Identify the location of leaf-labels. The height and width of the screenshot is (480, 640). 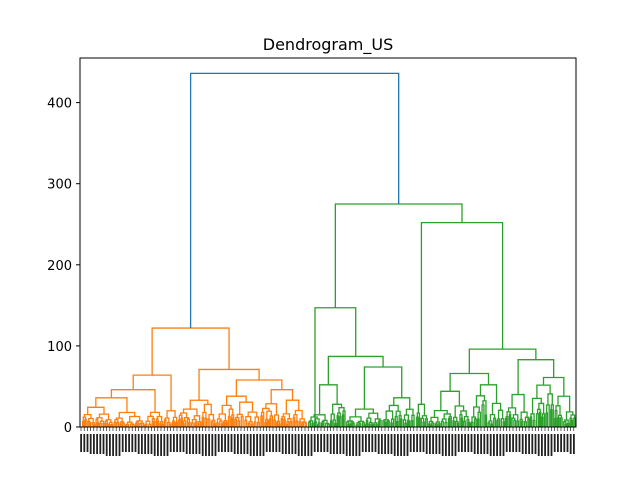
(327, 441).